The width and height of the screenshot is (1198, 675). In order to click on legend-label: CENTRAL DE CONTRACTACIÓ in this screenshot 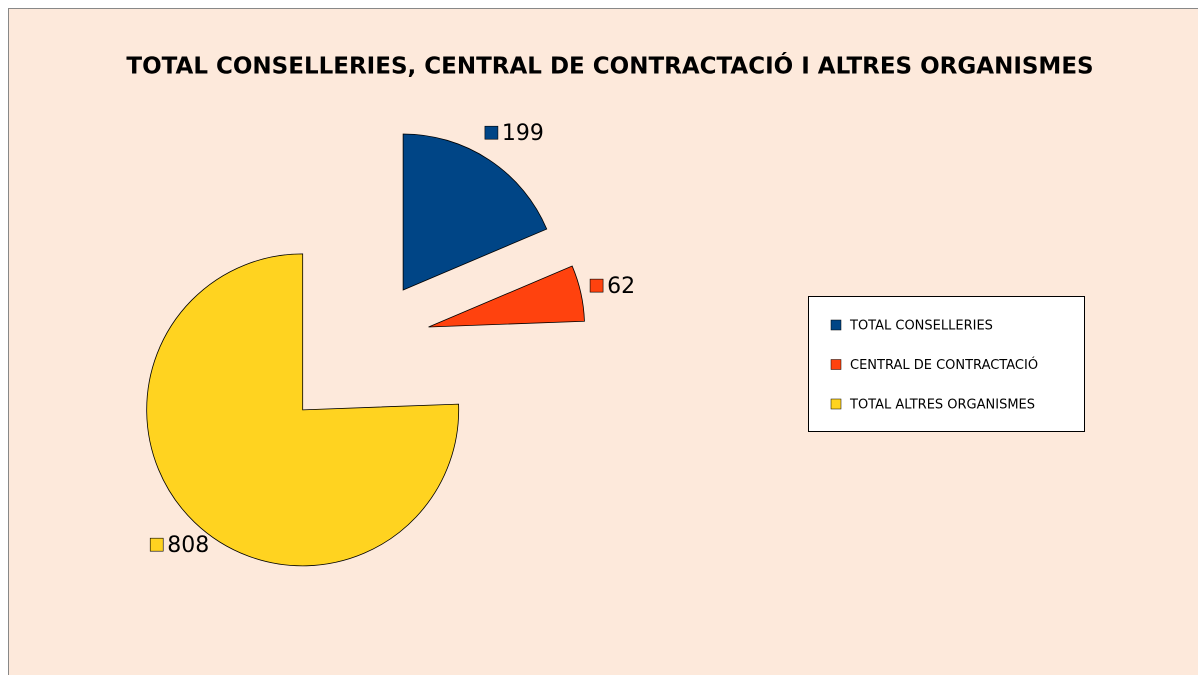, I will do `click(944, 365)`.